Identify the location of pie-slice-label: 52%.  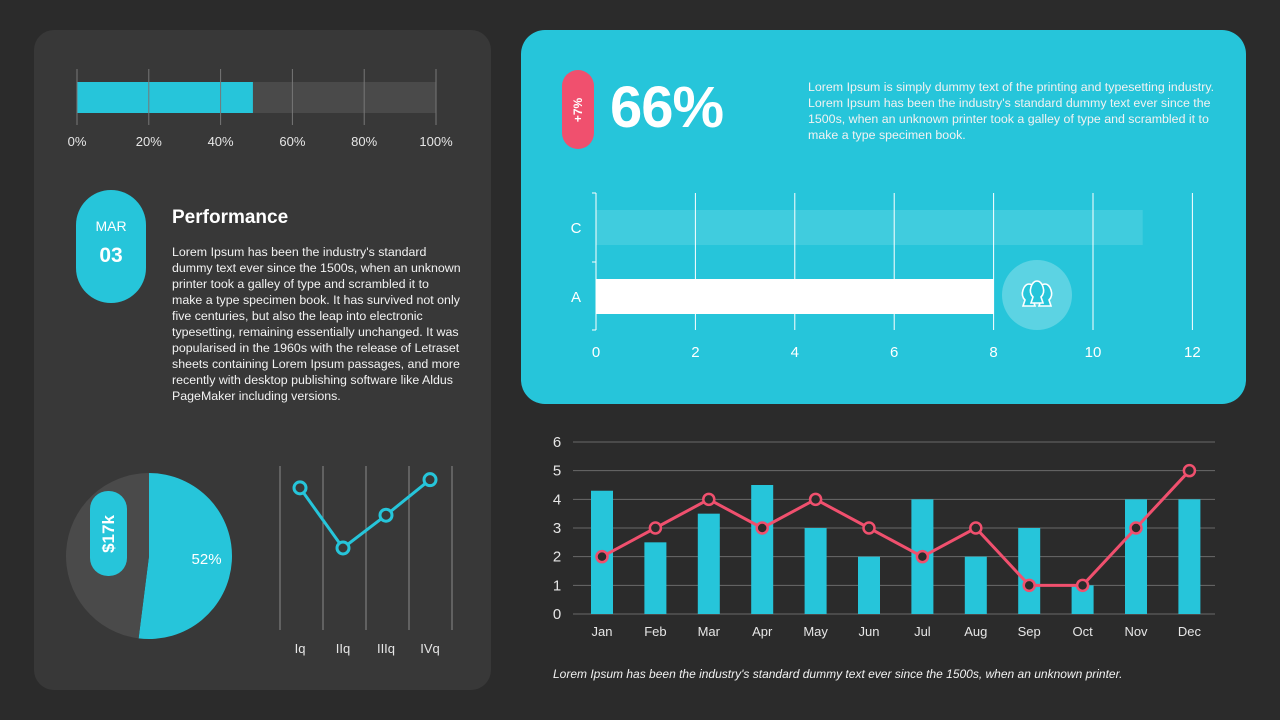
(207, 559).